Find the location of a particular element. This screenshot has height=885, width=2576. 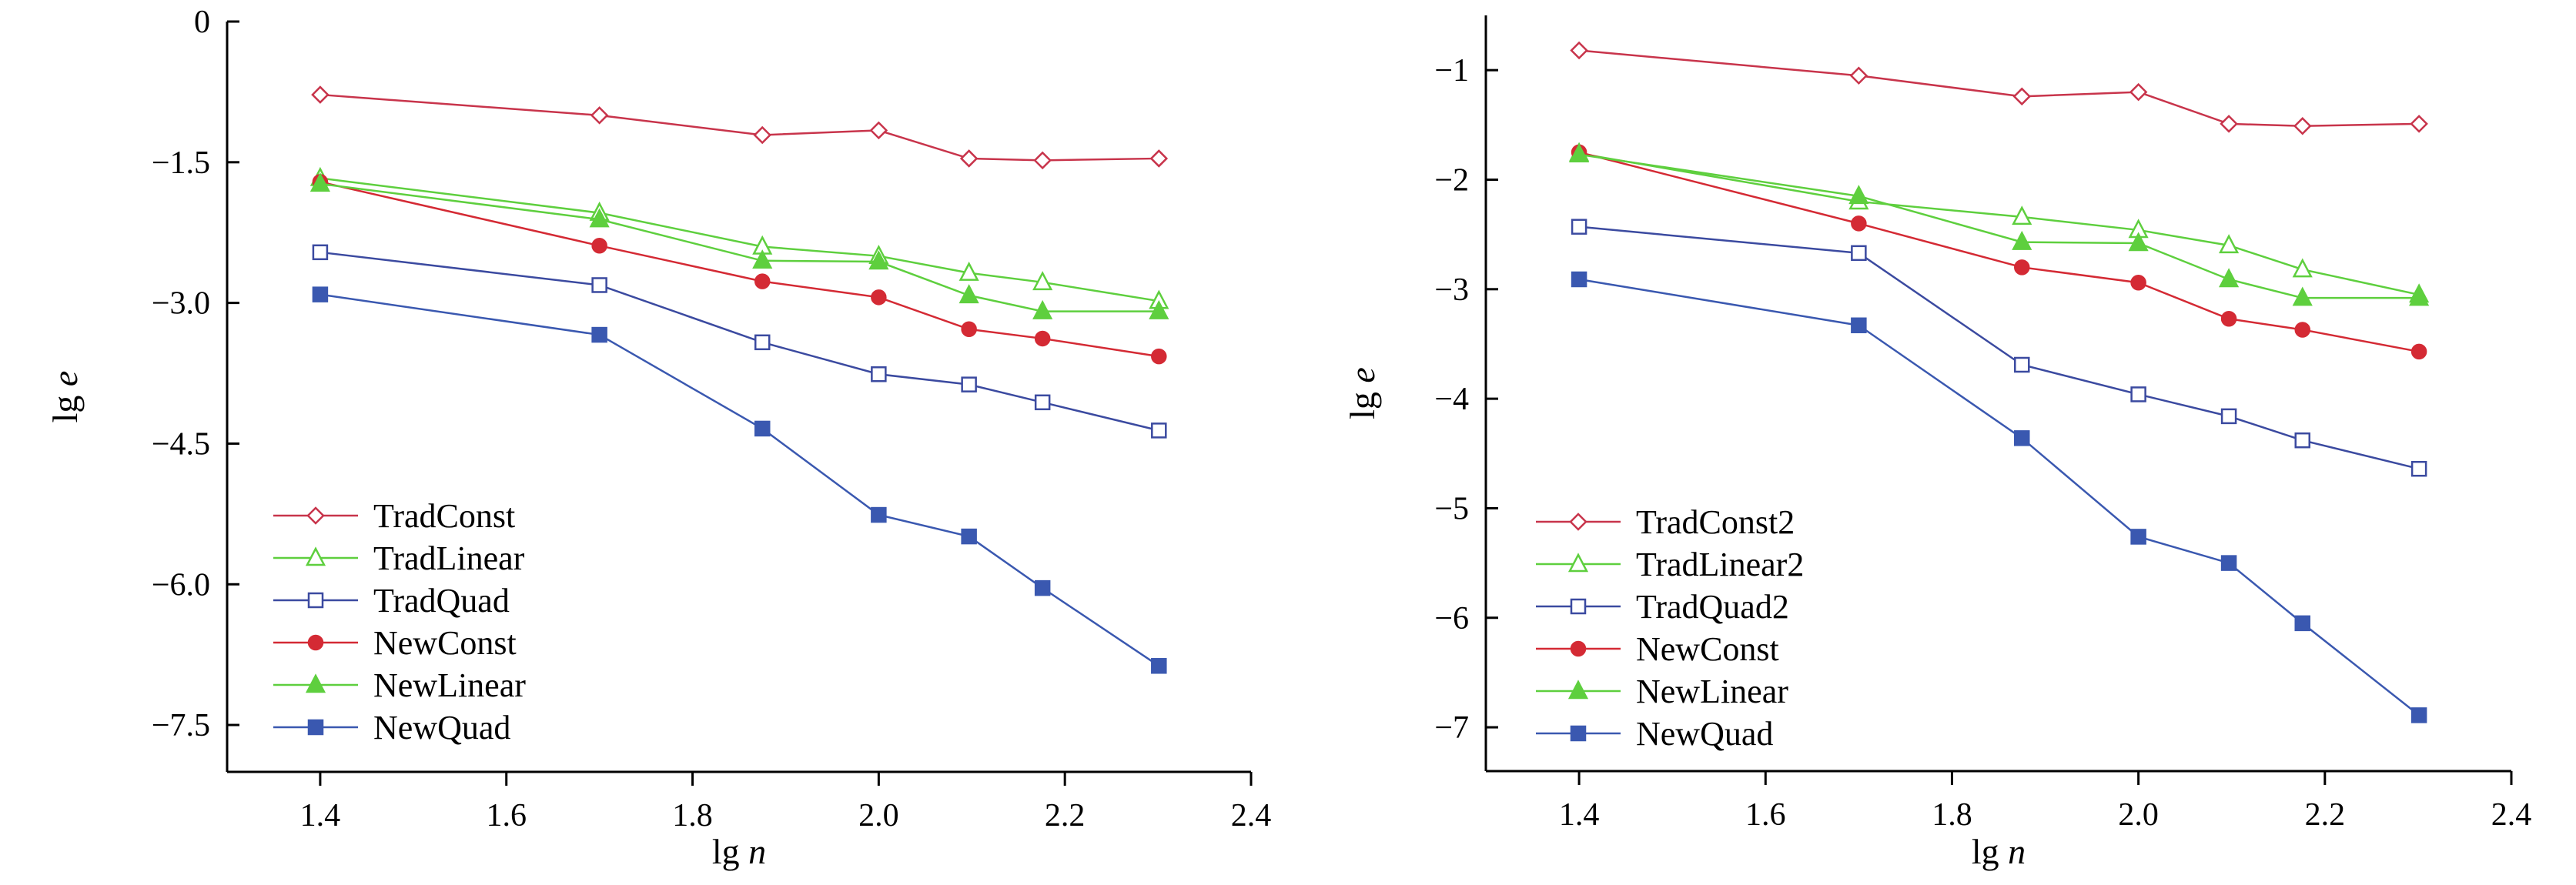

y-tick-label: −3 is located at coordinates (1451, 290).